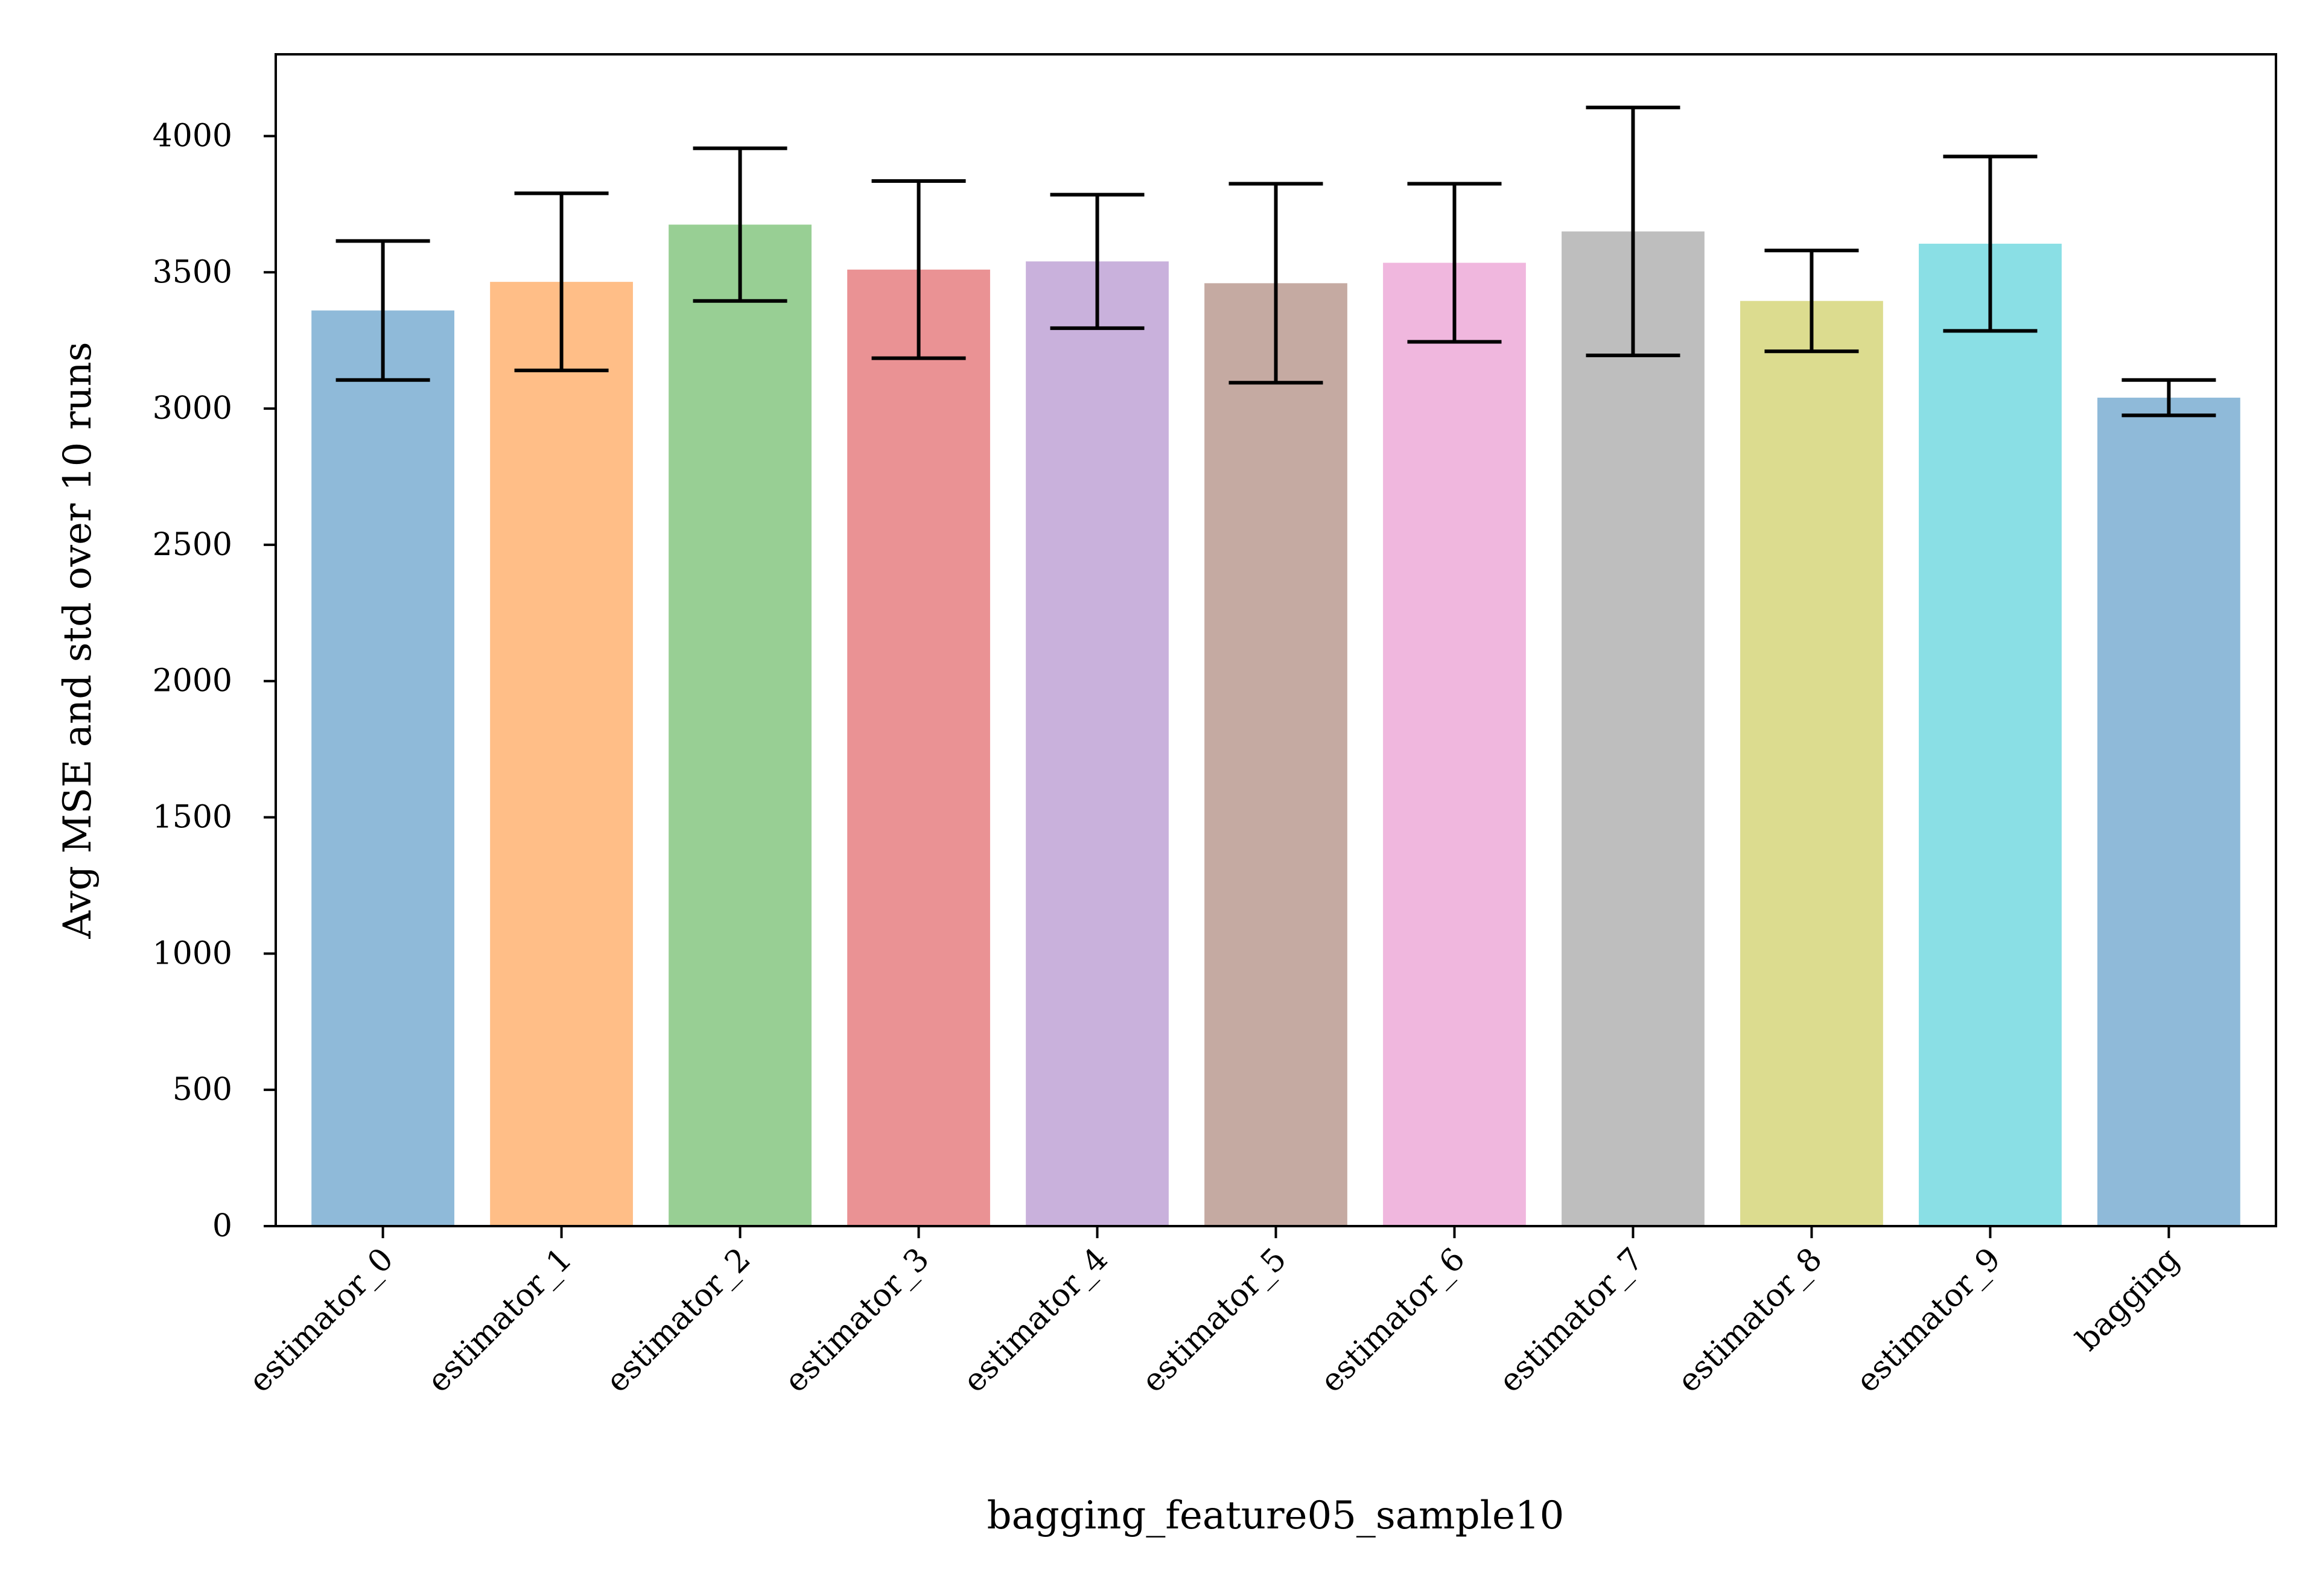 Image resolution: width=2317 pixels, height=1596 pixels. Describe the element at coordinates (192, 545) in the screenshot. I see `y-tick-label: 2500` at that location.